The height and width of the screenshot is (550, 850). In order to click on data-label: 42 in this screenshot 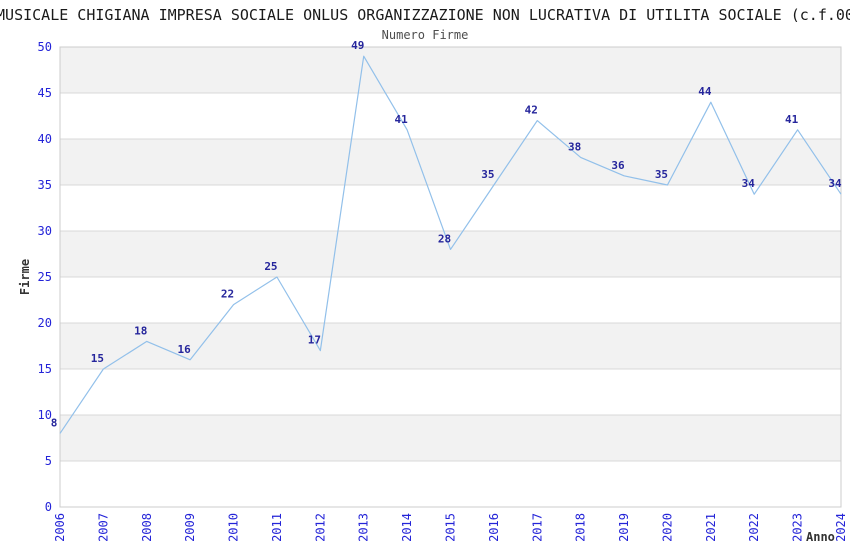, I will do `click(531, 110)`.